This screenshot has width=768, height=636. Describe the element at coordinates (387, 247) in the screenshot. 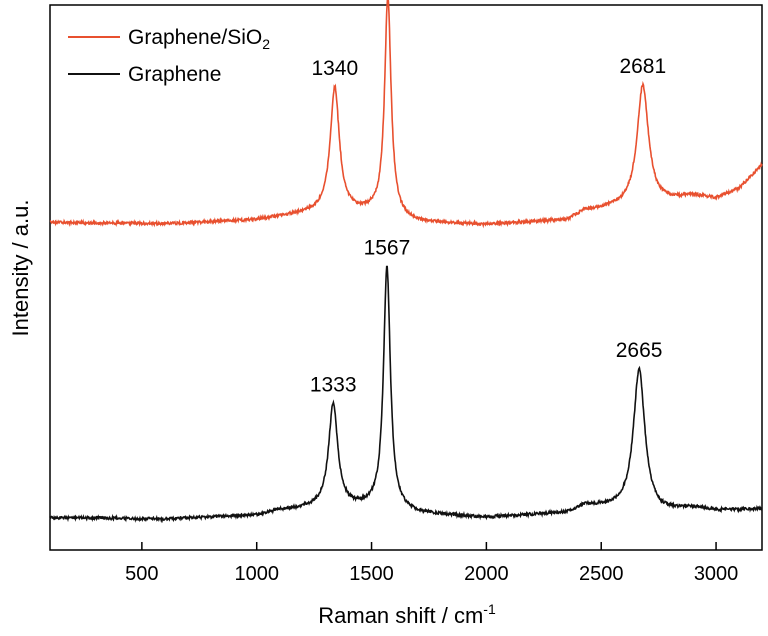

I see `peak-label-1-1: 1567` at that location.